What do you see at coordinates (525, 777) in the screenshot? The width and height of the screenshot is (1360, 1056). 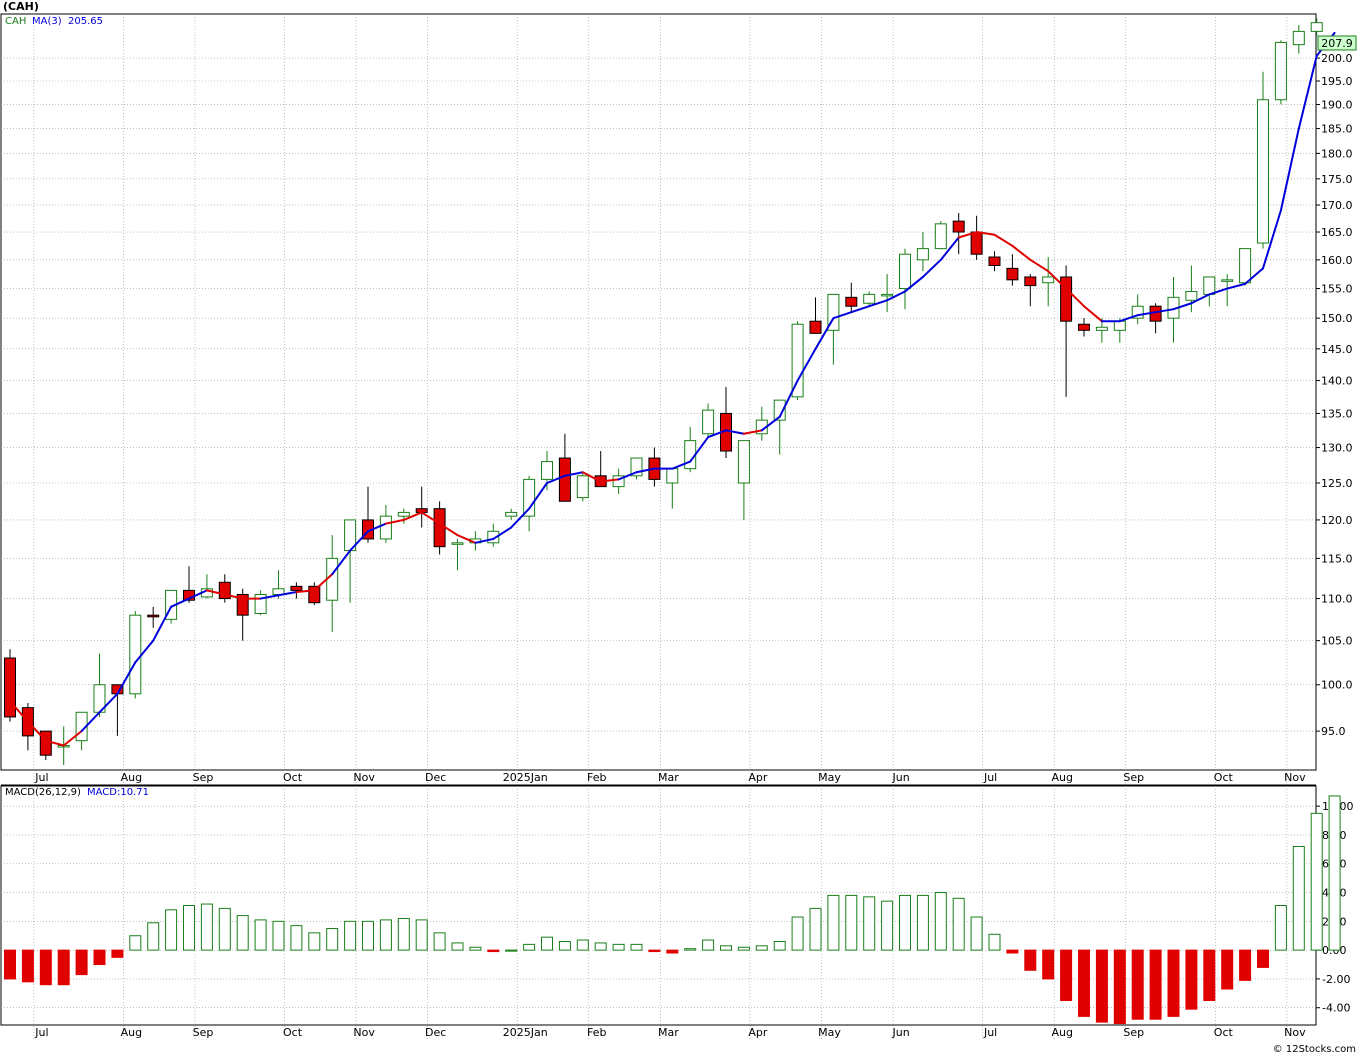 I see `price-x-label: 2025Jan` at bounding box center [525, 777].